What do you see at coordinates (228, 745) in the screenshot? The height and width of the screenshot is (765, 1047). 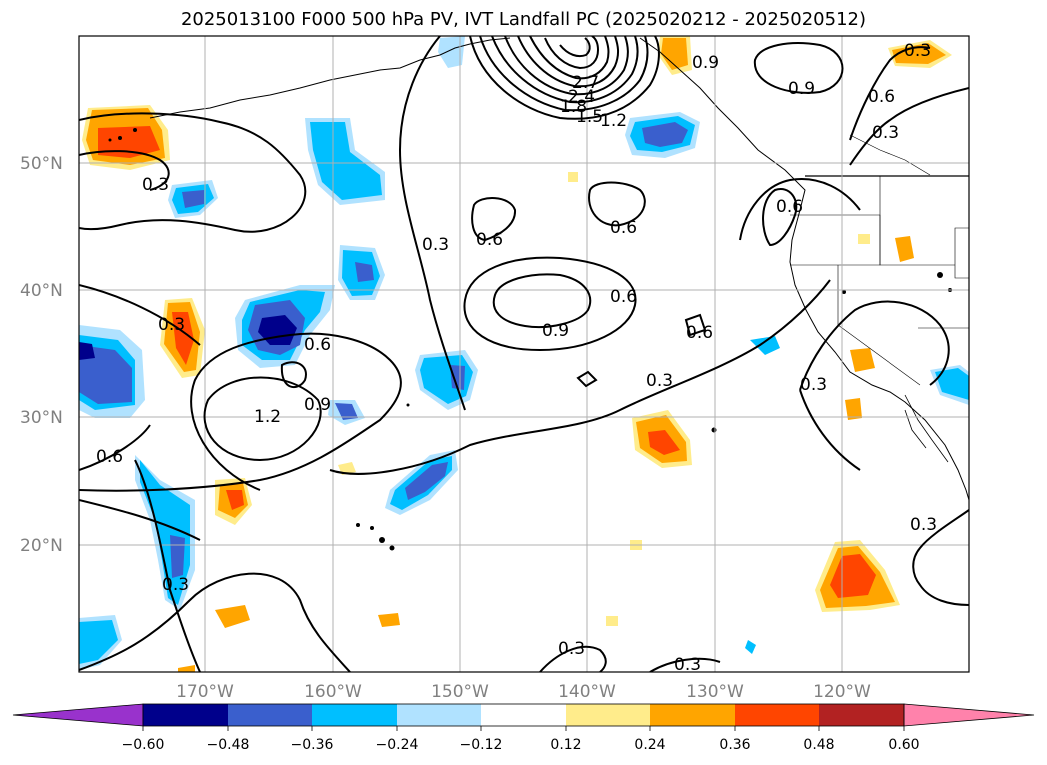 I see `colorbar-tick-label: −0.48` at bounding box center [228, 745].